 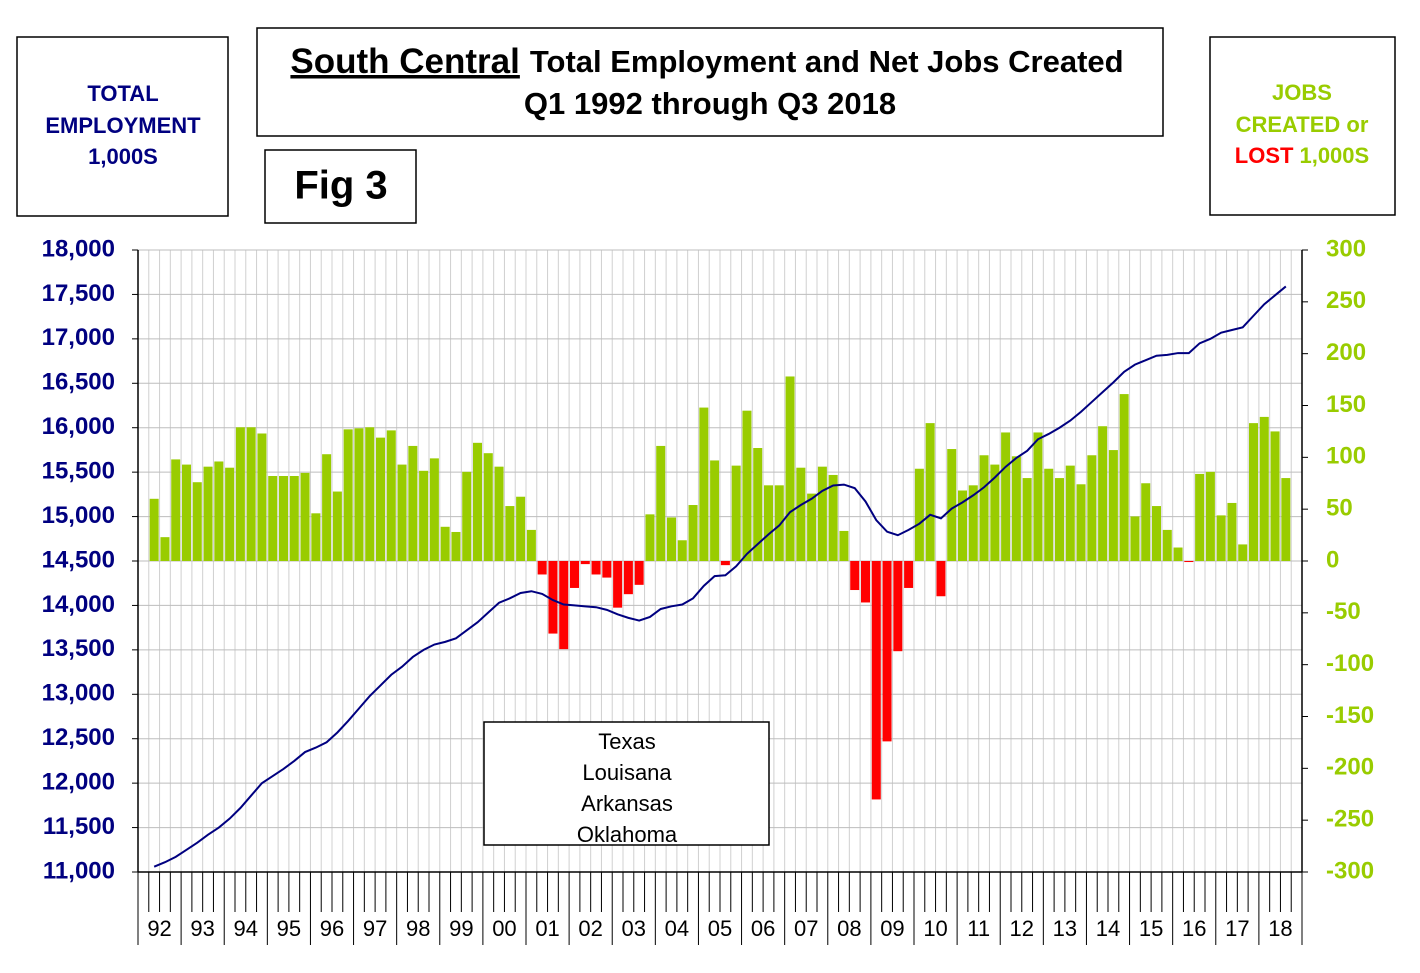 I want to click on left-axis-label: 1,000S, so click(x=123, y=156).